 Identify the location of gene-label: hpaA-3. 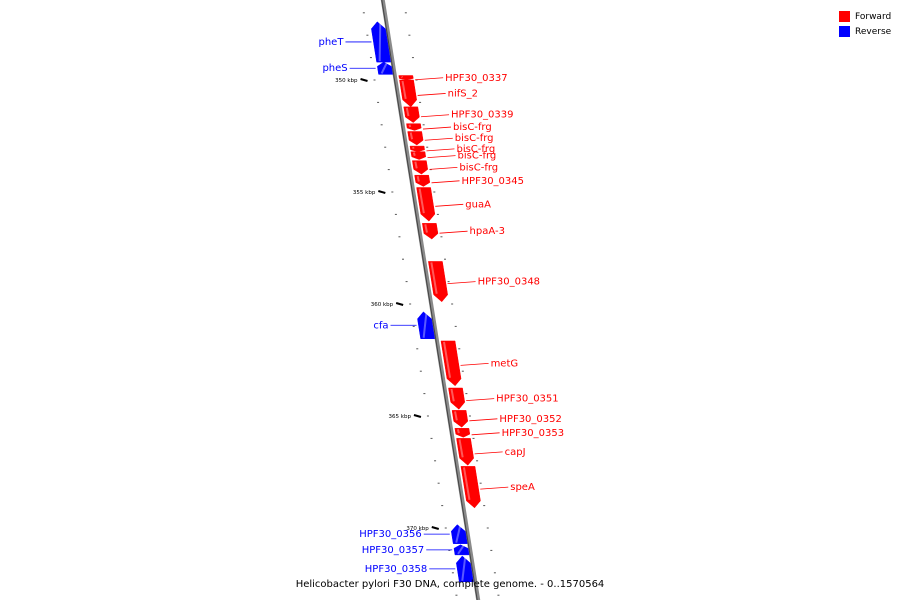
(487, 231).